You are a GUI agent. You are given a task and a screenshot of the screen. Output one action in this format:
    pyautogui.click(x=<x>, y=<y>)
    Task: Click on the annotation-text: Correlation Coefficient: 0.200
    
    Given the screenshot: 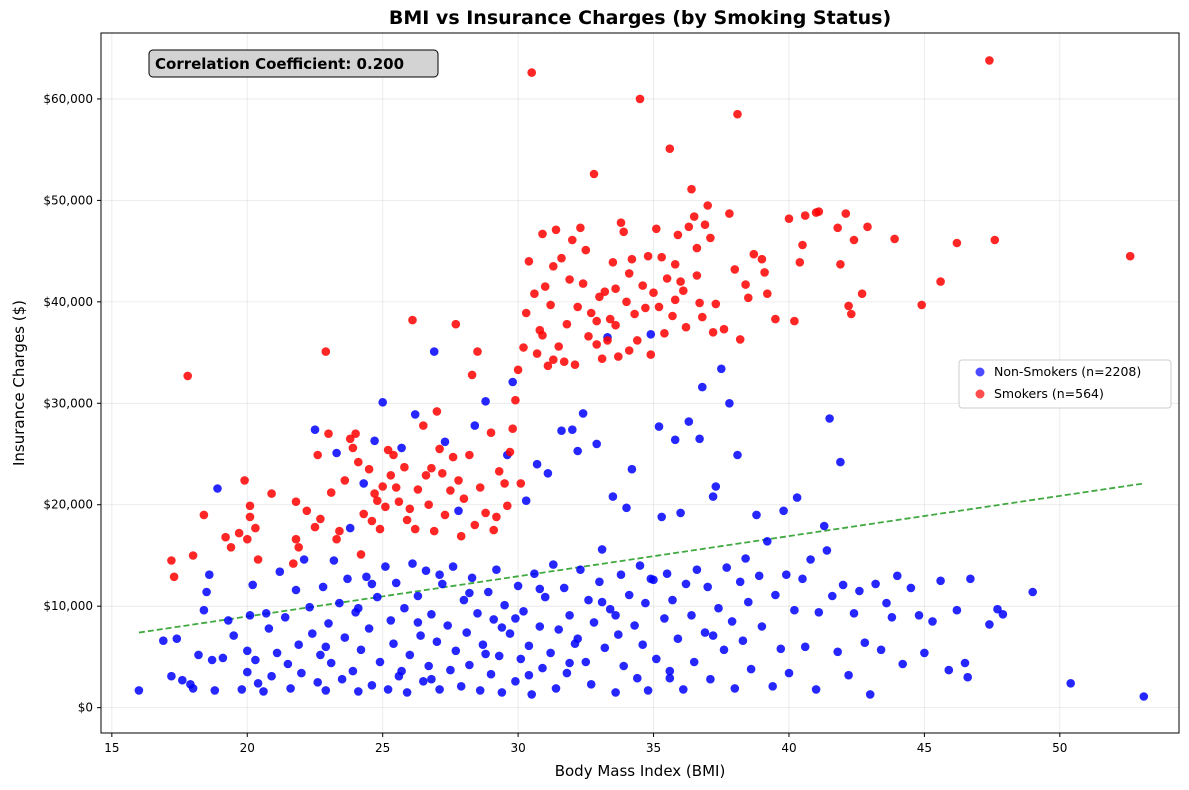 What is the action you would take?
    pyautogui.click(x=279, y=64)
    